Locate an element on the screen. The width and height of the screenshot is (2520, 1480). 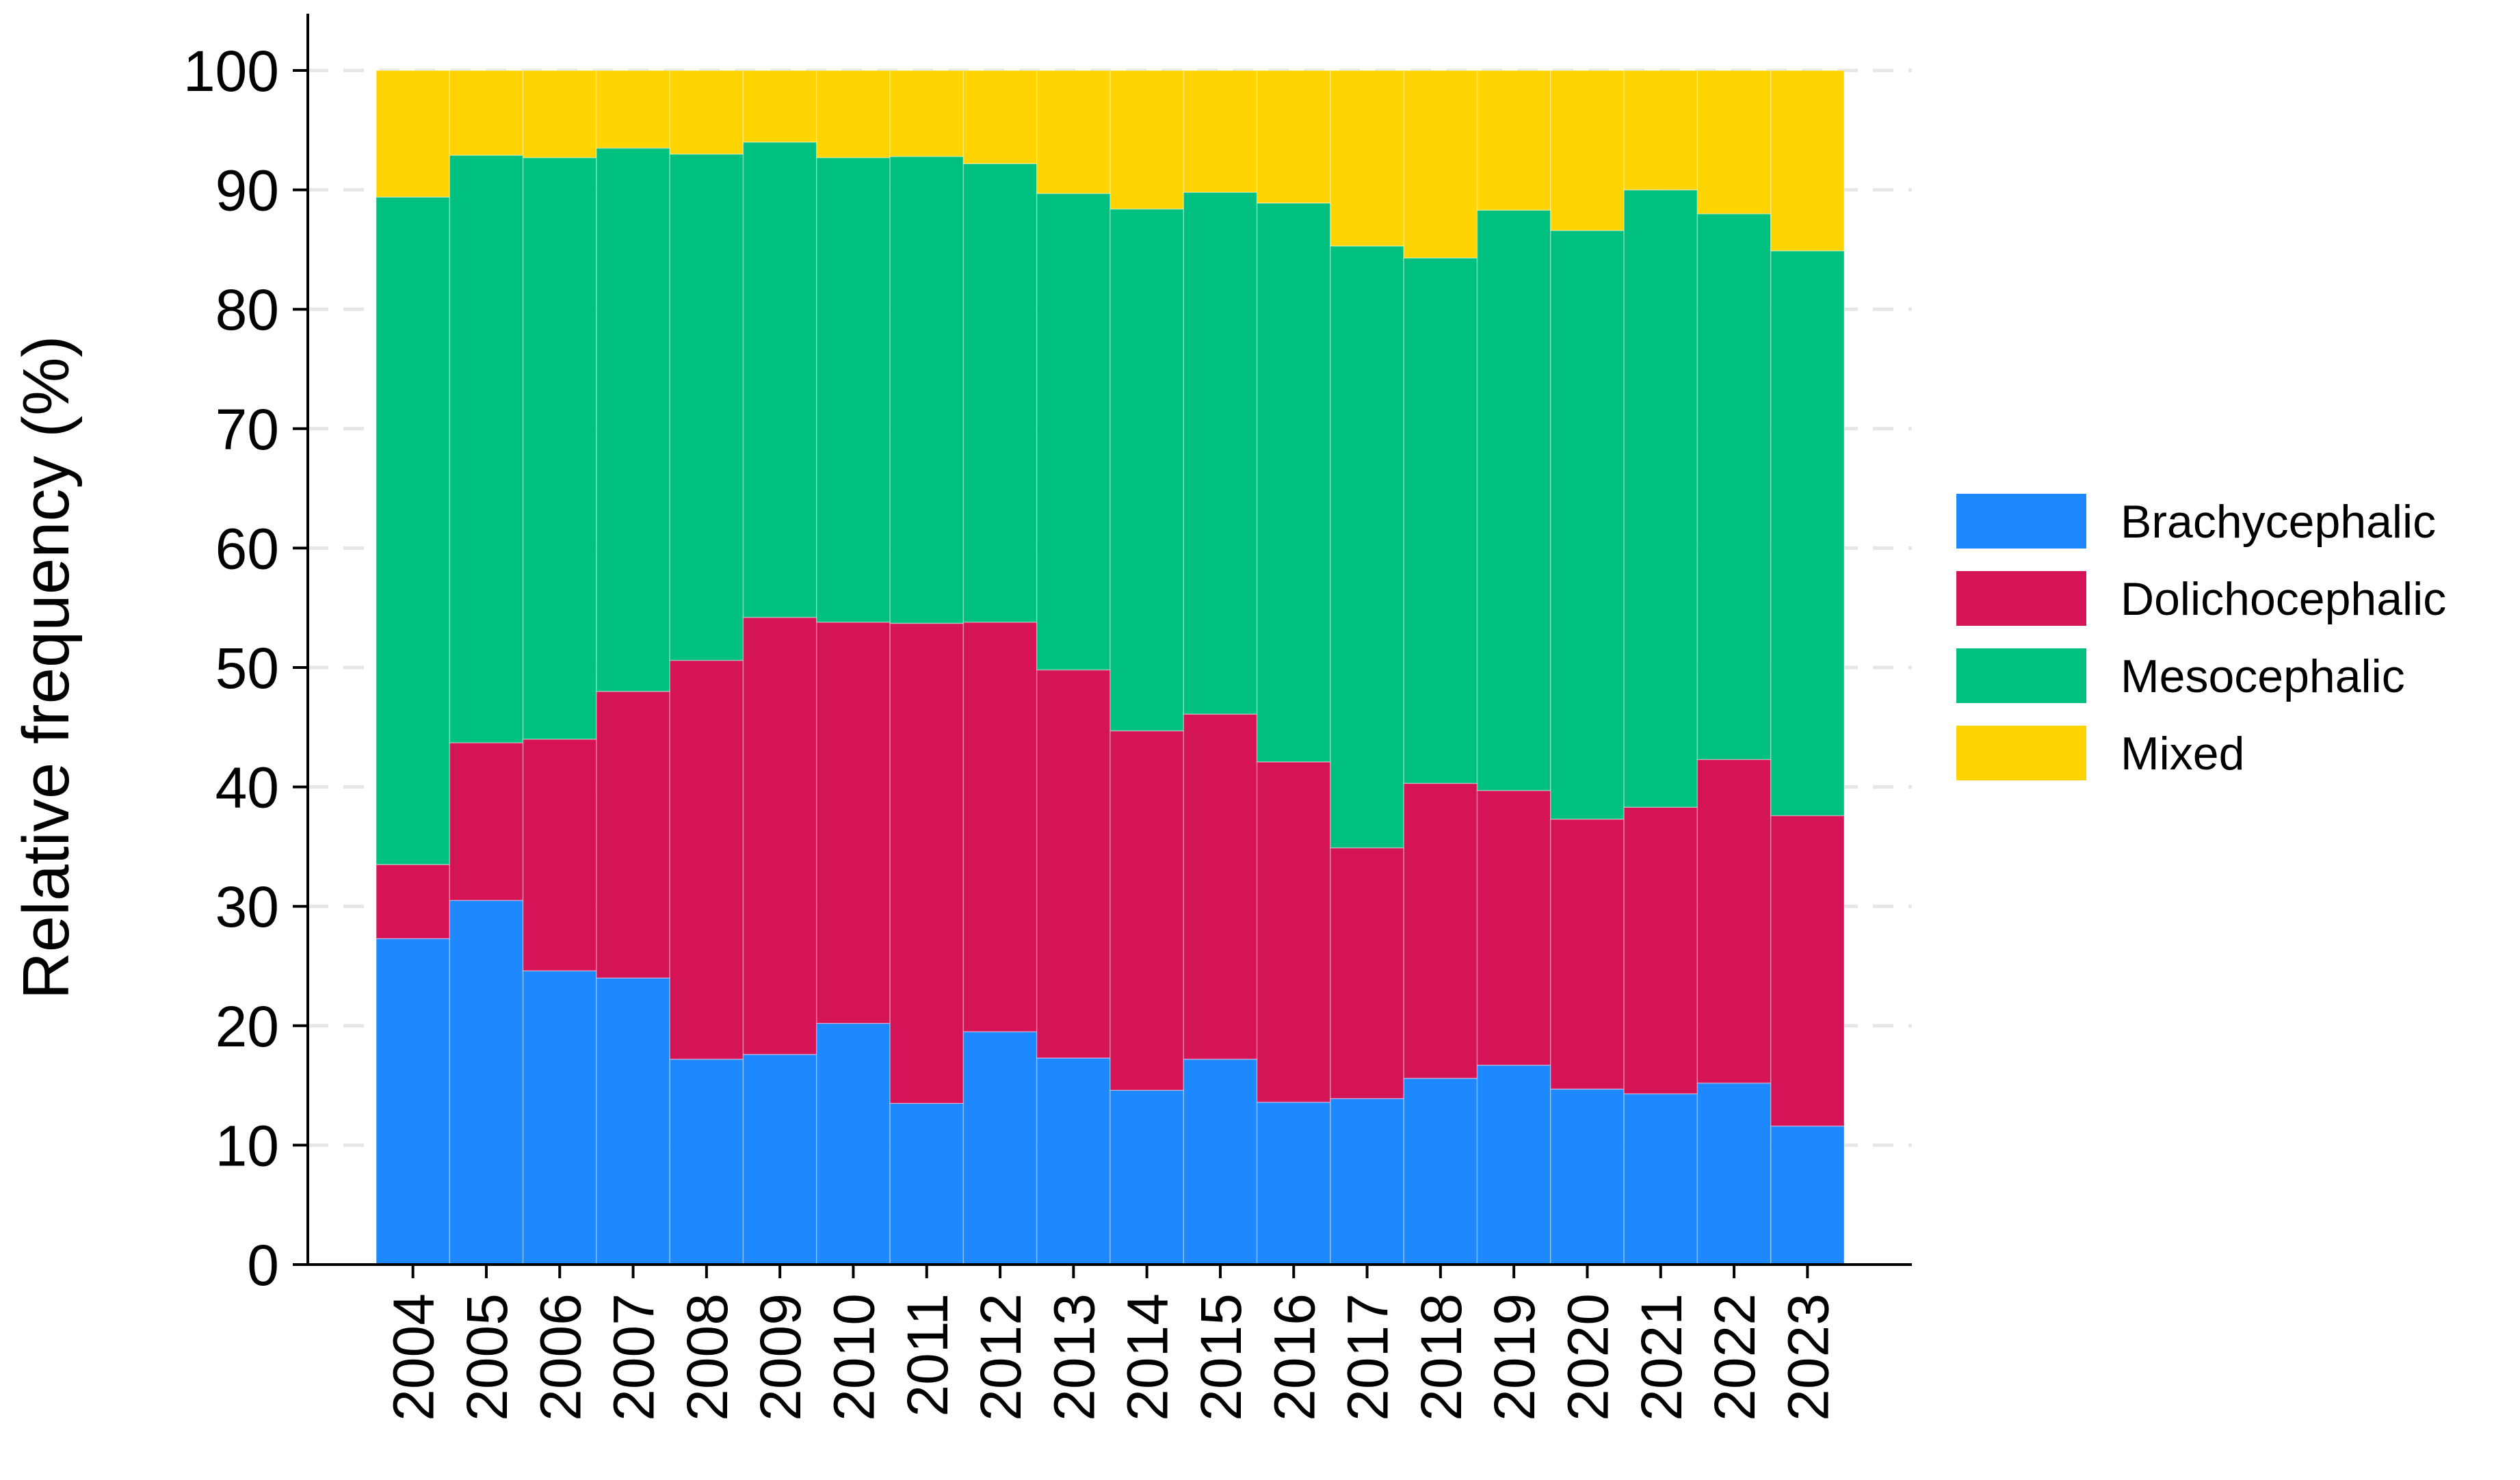
x-tick-label: 2012 is located at coordinates (1001, 1357).